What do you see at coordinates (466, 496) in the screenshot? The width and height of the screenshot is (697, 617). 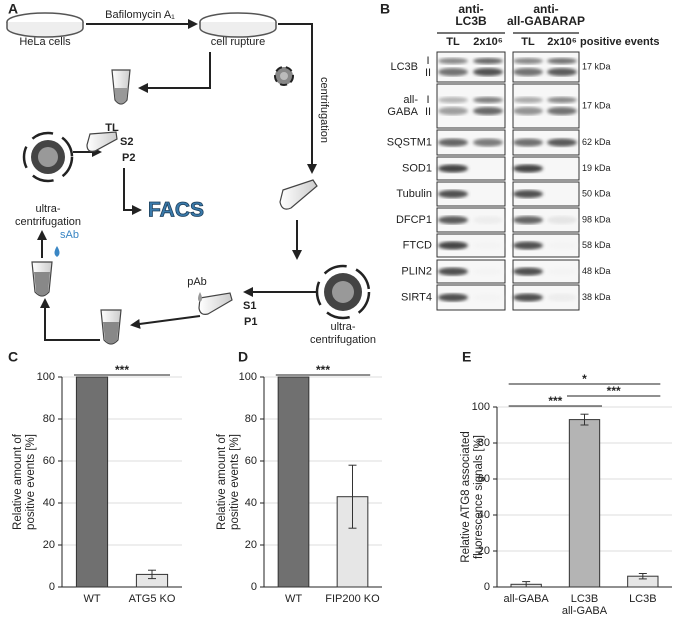 I see `y-axis-label: Relative ATG8 associated` at bounding box center [466, 496].